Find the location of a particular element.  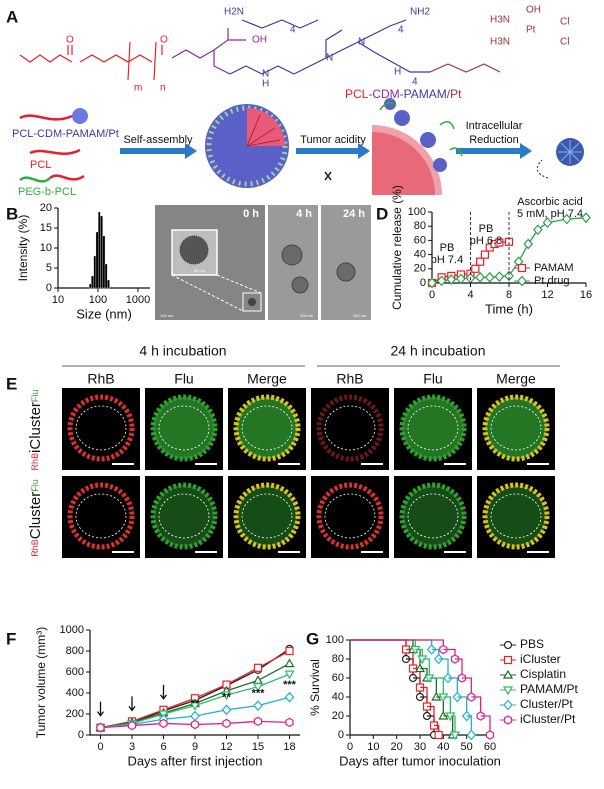

significance: ** is located at coordinates (226, 698).